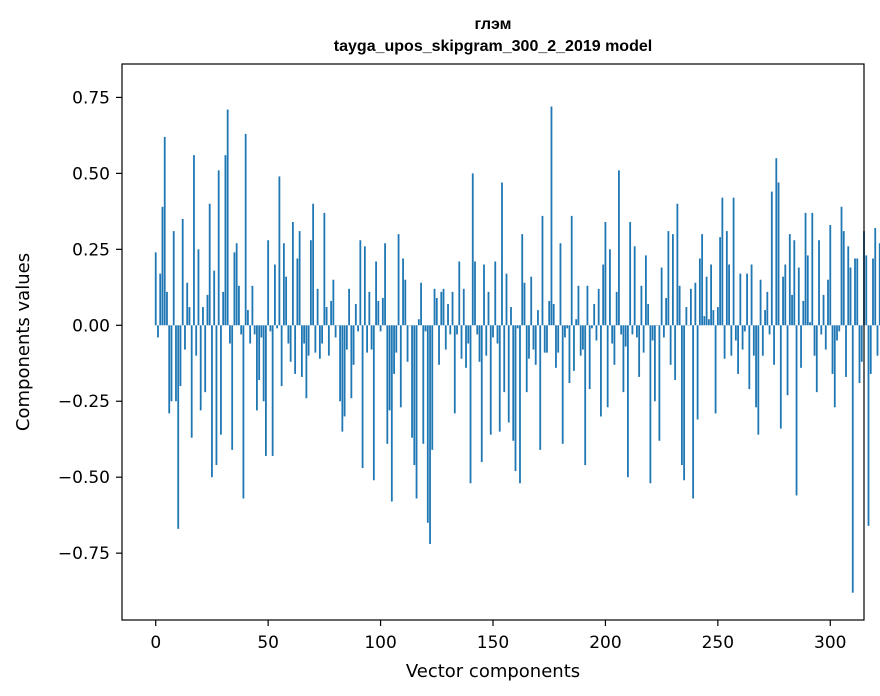 The image size is (880, 696). Describe the element at coordinates (23, 342) in the screenshot. I see `y-axis-label: Components values` at that location.